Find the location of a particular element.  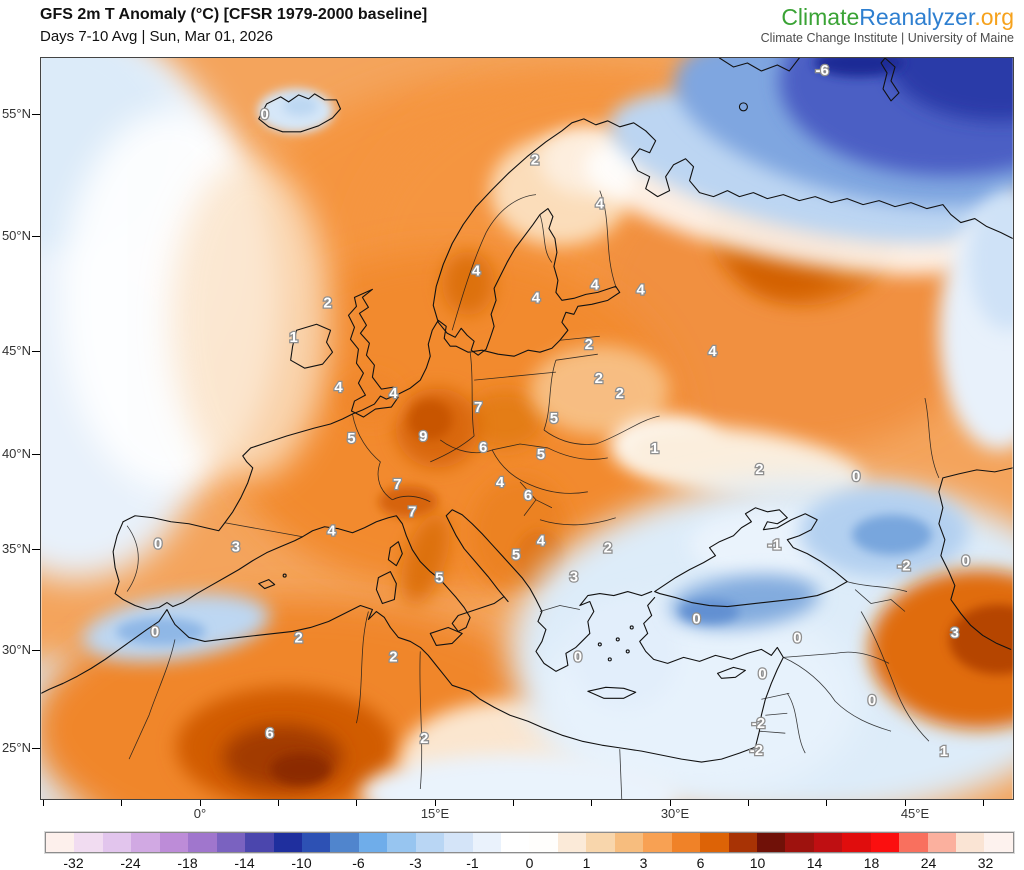

map-subtitle: Days 7-10 Avg | Sun, Mar 01, 2026 is located at coordinates (156, 36).